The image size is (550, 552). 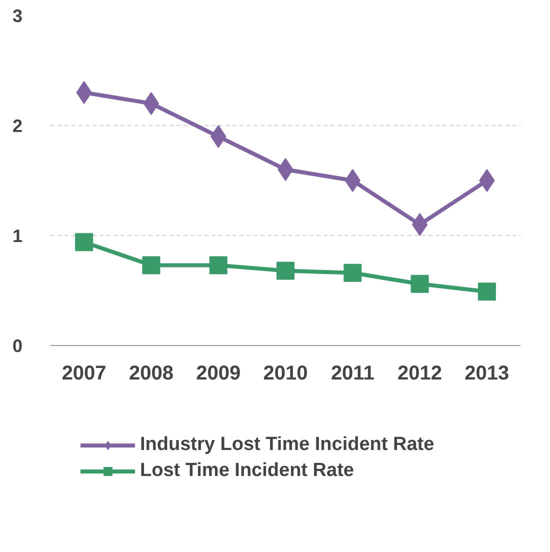 I want to click on x-tick-label: 2010, so click(x=285, y=373).